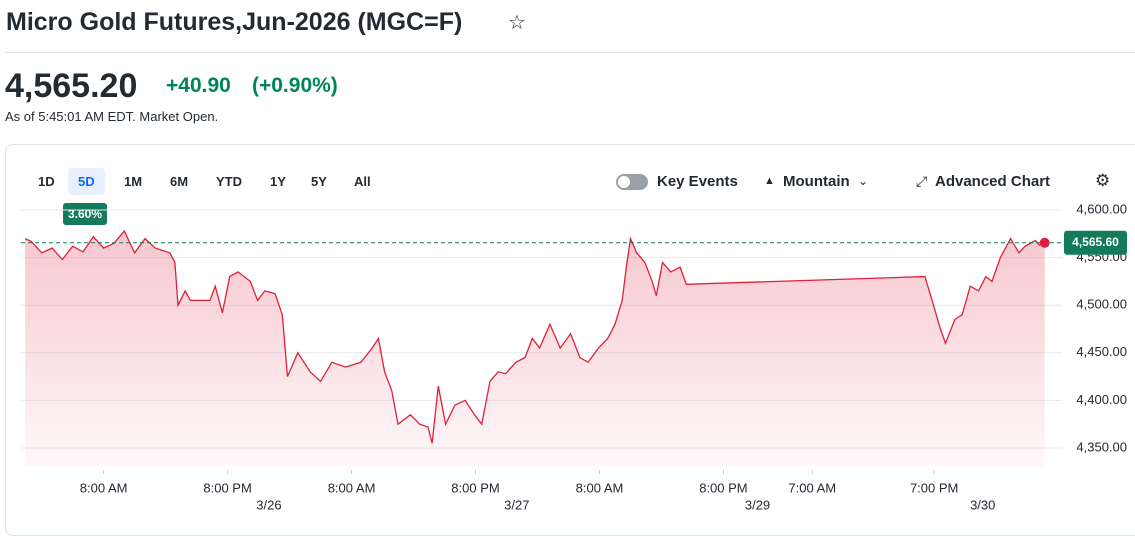 The width and height of the screenshot is (1135, 536). What do you see at coordinates (517, 23) in the screenshot?
I see `watchlist-star: ☆` at bounding box center [517, 23].